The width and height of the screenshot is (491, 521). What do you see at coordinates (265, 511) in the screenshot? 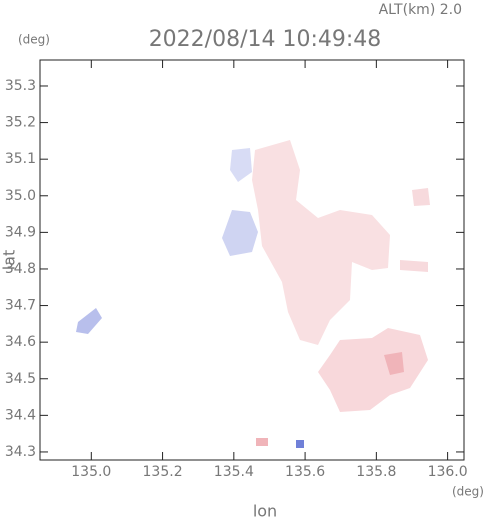
I see `x-label: lon` at bounding box center [265, 511].